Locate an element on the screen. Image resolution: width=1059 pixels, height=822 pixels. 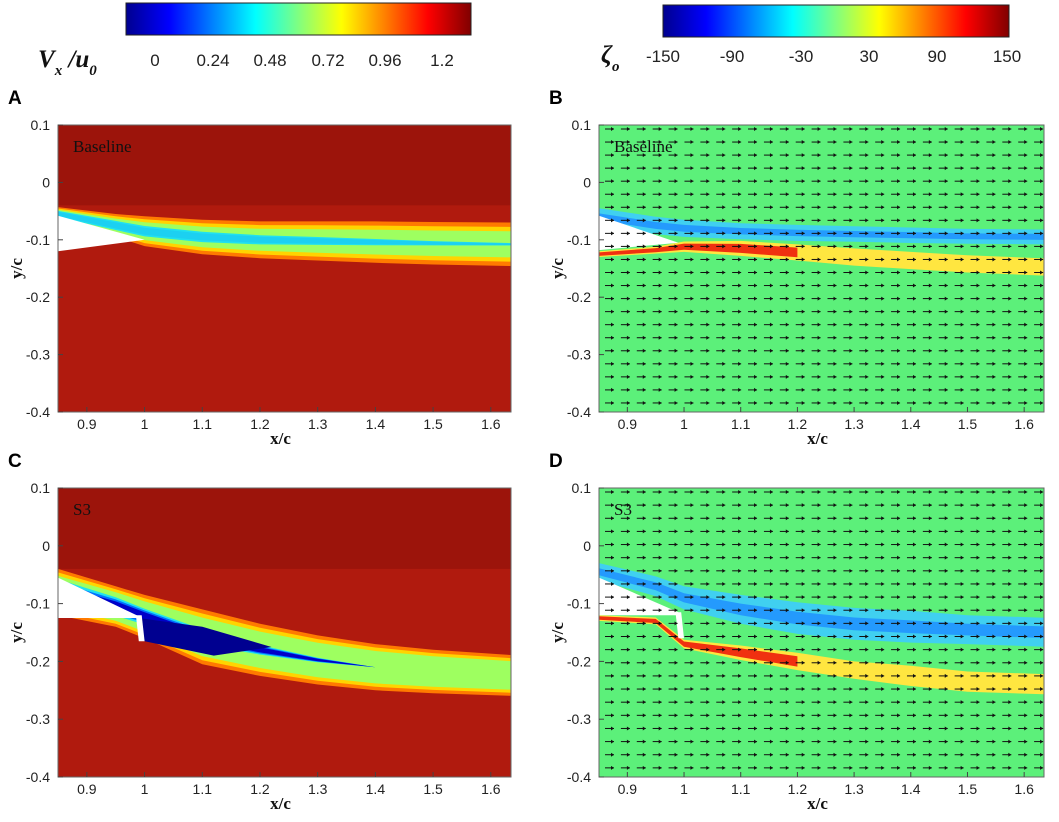
colorbar-vorticity-ticks: -150 -90 -30 30 90 150 is located at coordinates (833, 56).